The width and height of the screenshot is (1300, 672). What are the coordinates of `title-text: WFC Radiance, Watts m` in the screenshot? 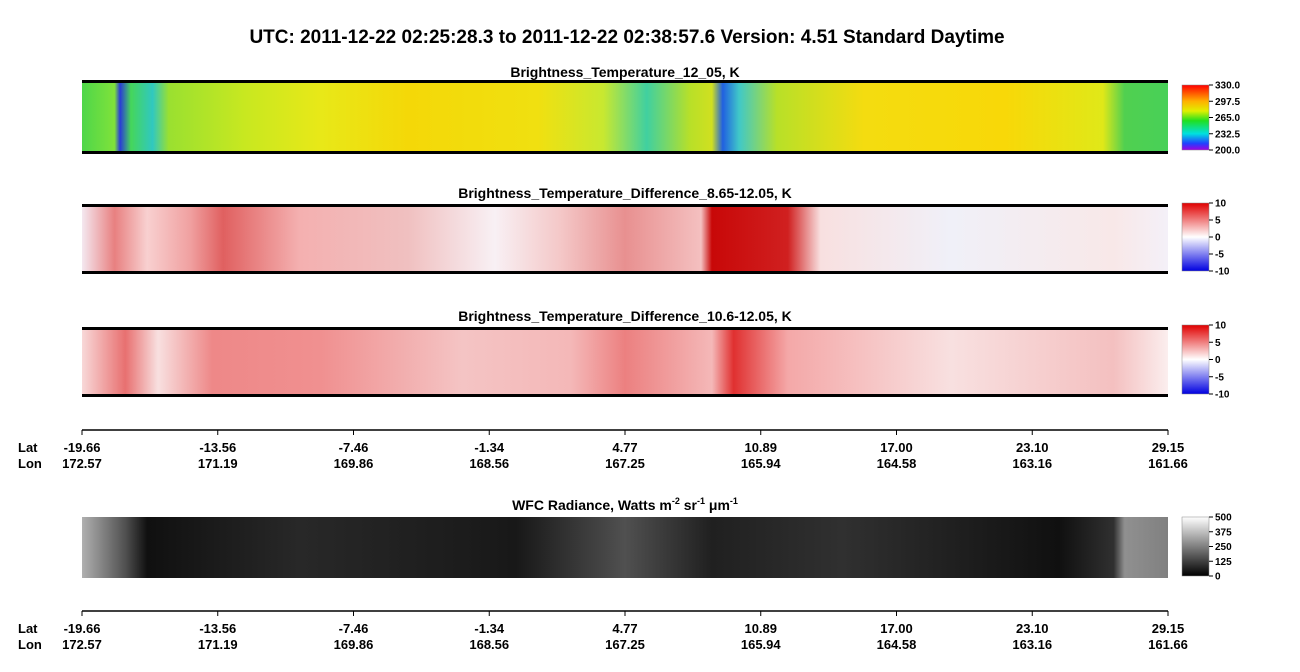 It's located at (592, 505).